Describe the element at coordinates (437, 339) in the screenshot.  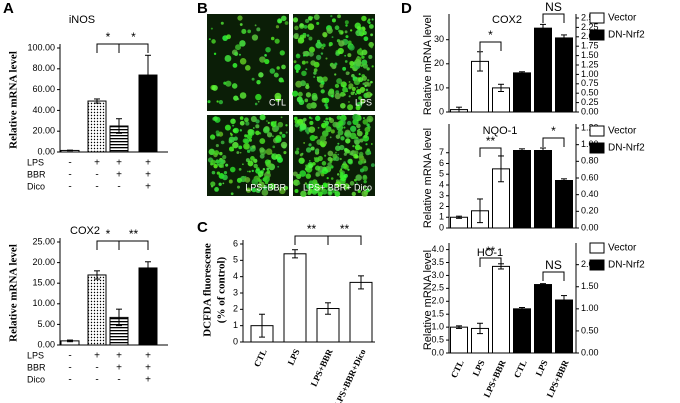
I see `y-tick-label: 0.5` at that location.